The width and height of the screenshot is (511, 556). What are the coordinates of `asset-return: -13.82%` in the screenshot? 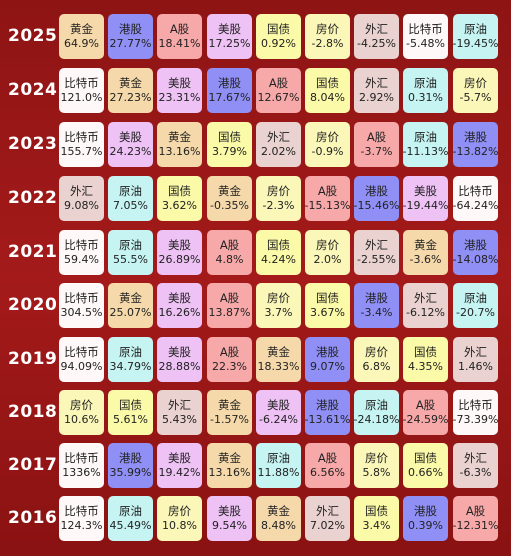 It's located at (475, 151).